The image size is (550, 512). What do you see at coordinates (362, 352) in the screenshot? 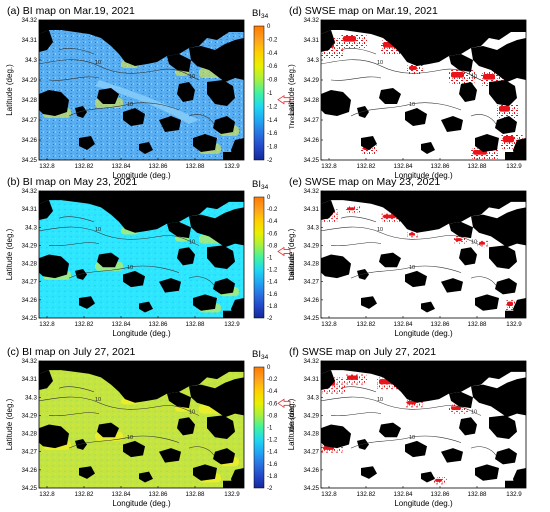
I see `panel-title: (f) SWSE map on July 27, 2021` at bounding box center [362, 352].